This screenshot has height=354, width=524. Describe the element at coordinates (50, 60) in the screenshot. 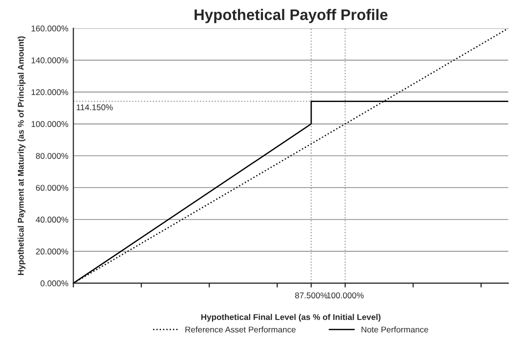

I see `y-tick-label: 140.000%` at that location.